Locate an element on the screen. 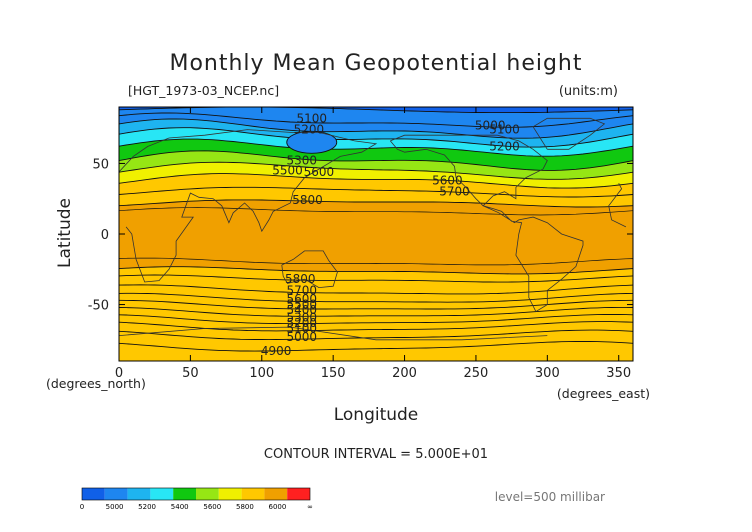 The height and width of the screenshot is (532, 752). x-tick-label: 50 is located at coordinates (190, 373).